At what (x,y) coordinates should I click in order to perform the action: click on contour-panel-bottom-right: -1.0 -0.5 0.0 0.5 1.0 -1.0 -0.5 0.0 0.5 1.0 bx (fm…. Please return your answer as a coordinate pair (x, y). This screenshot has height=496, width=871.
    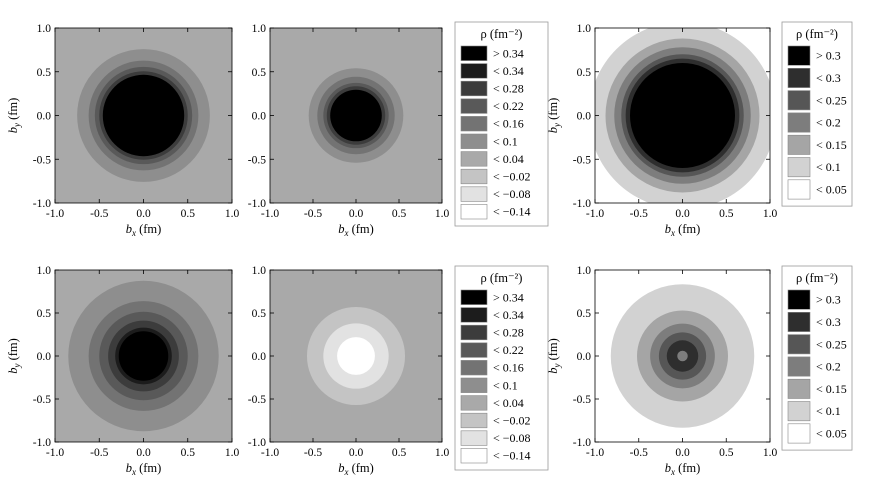
    Looking at the image, I should click on (662, 371).